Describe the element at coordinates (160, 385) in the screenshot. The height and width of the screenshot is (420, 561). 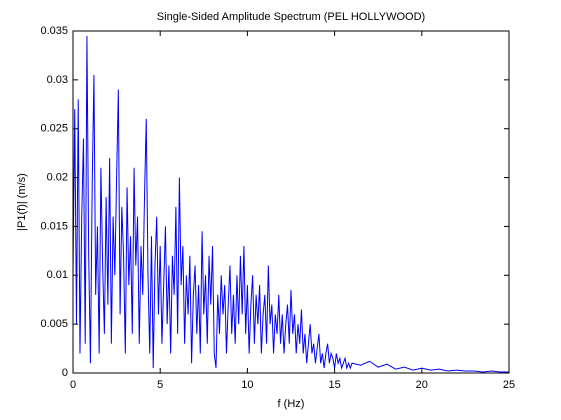
I see `x-tick-label: 5` at that location.